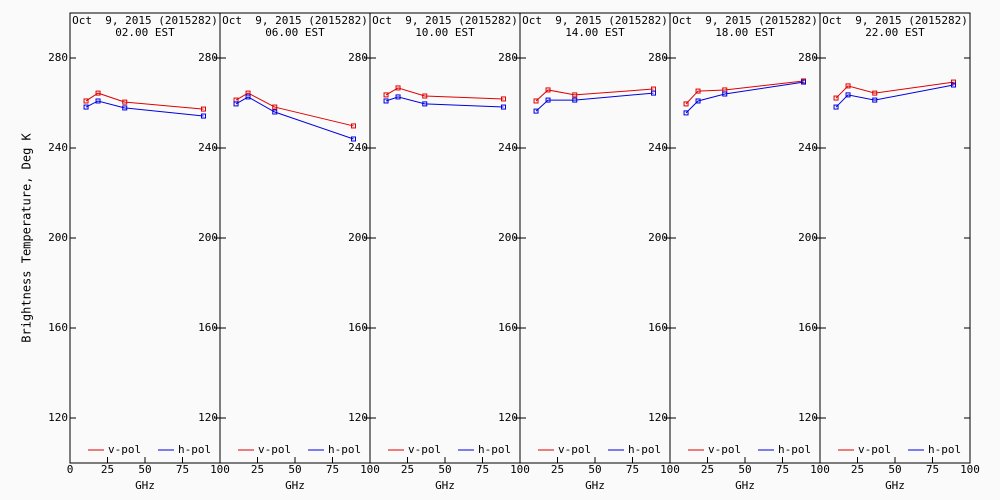 The image size is (1000, 500). I want to click on panel-subtitle: 02.00 EST, so click(145, 32).